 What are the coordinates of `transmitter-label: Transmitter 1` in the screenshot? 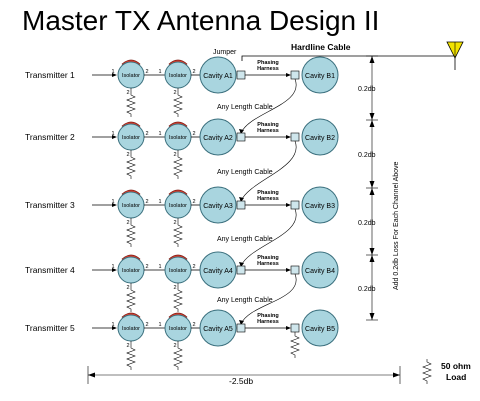 It's located at (50, 75).